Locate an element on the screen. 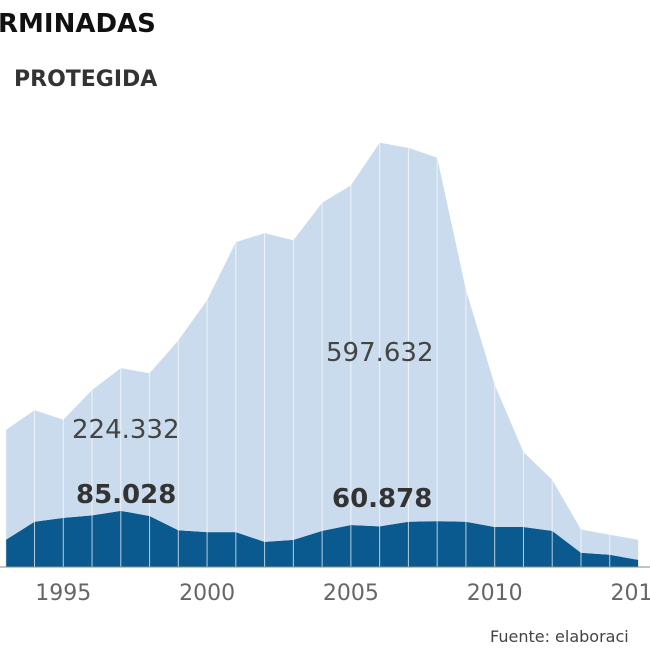 The image size is (650, 650). x-tick-label: 2005 is located at coordinates (351, 593).